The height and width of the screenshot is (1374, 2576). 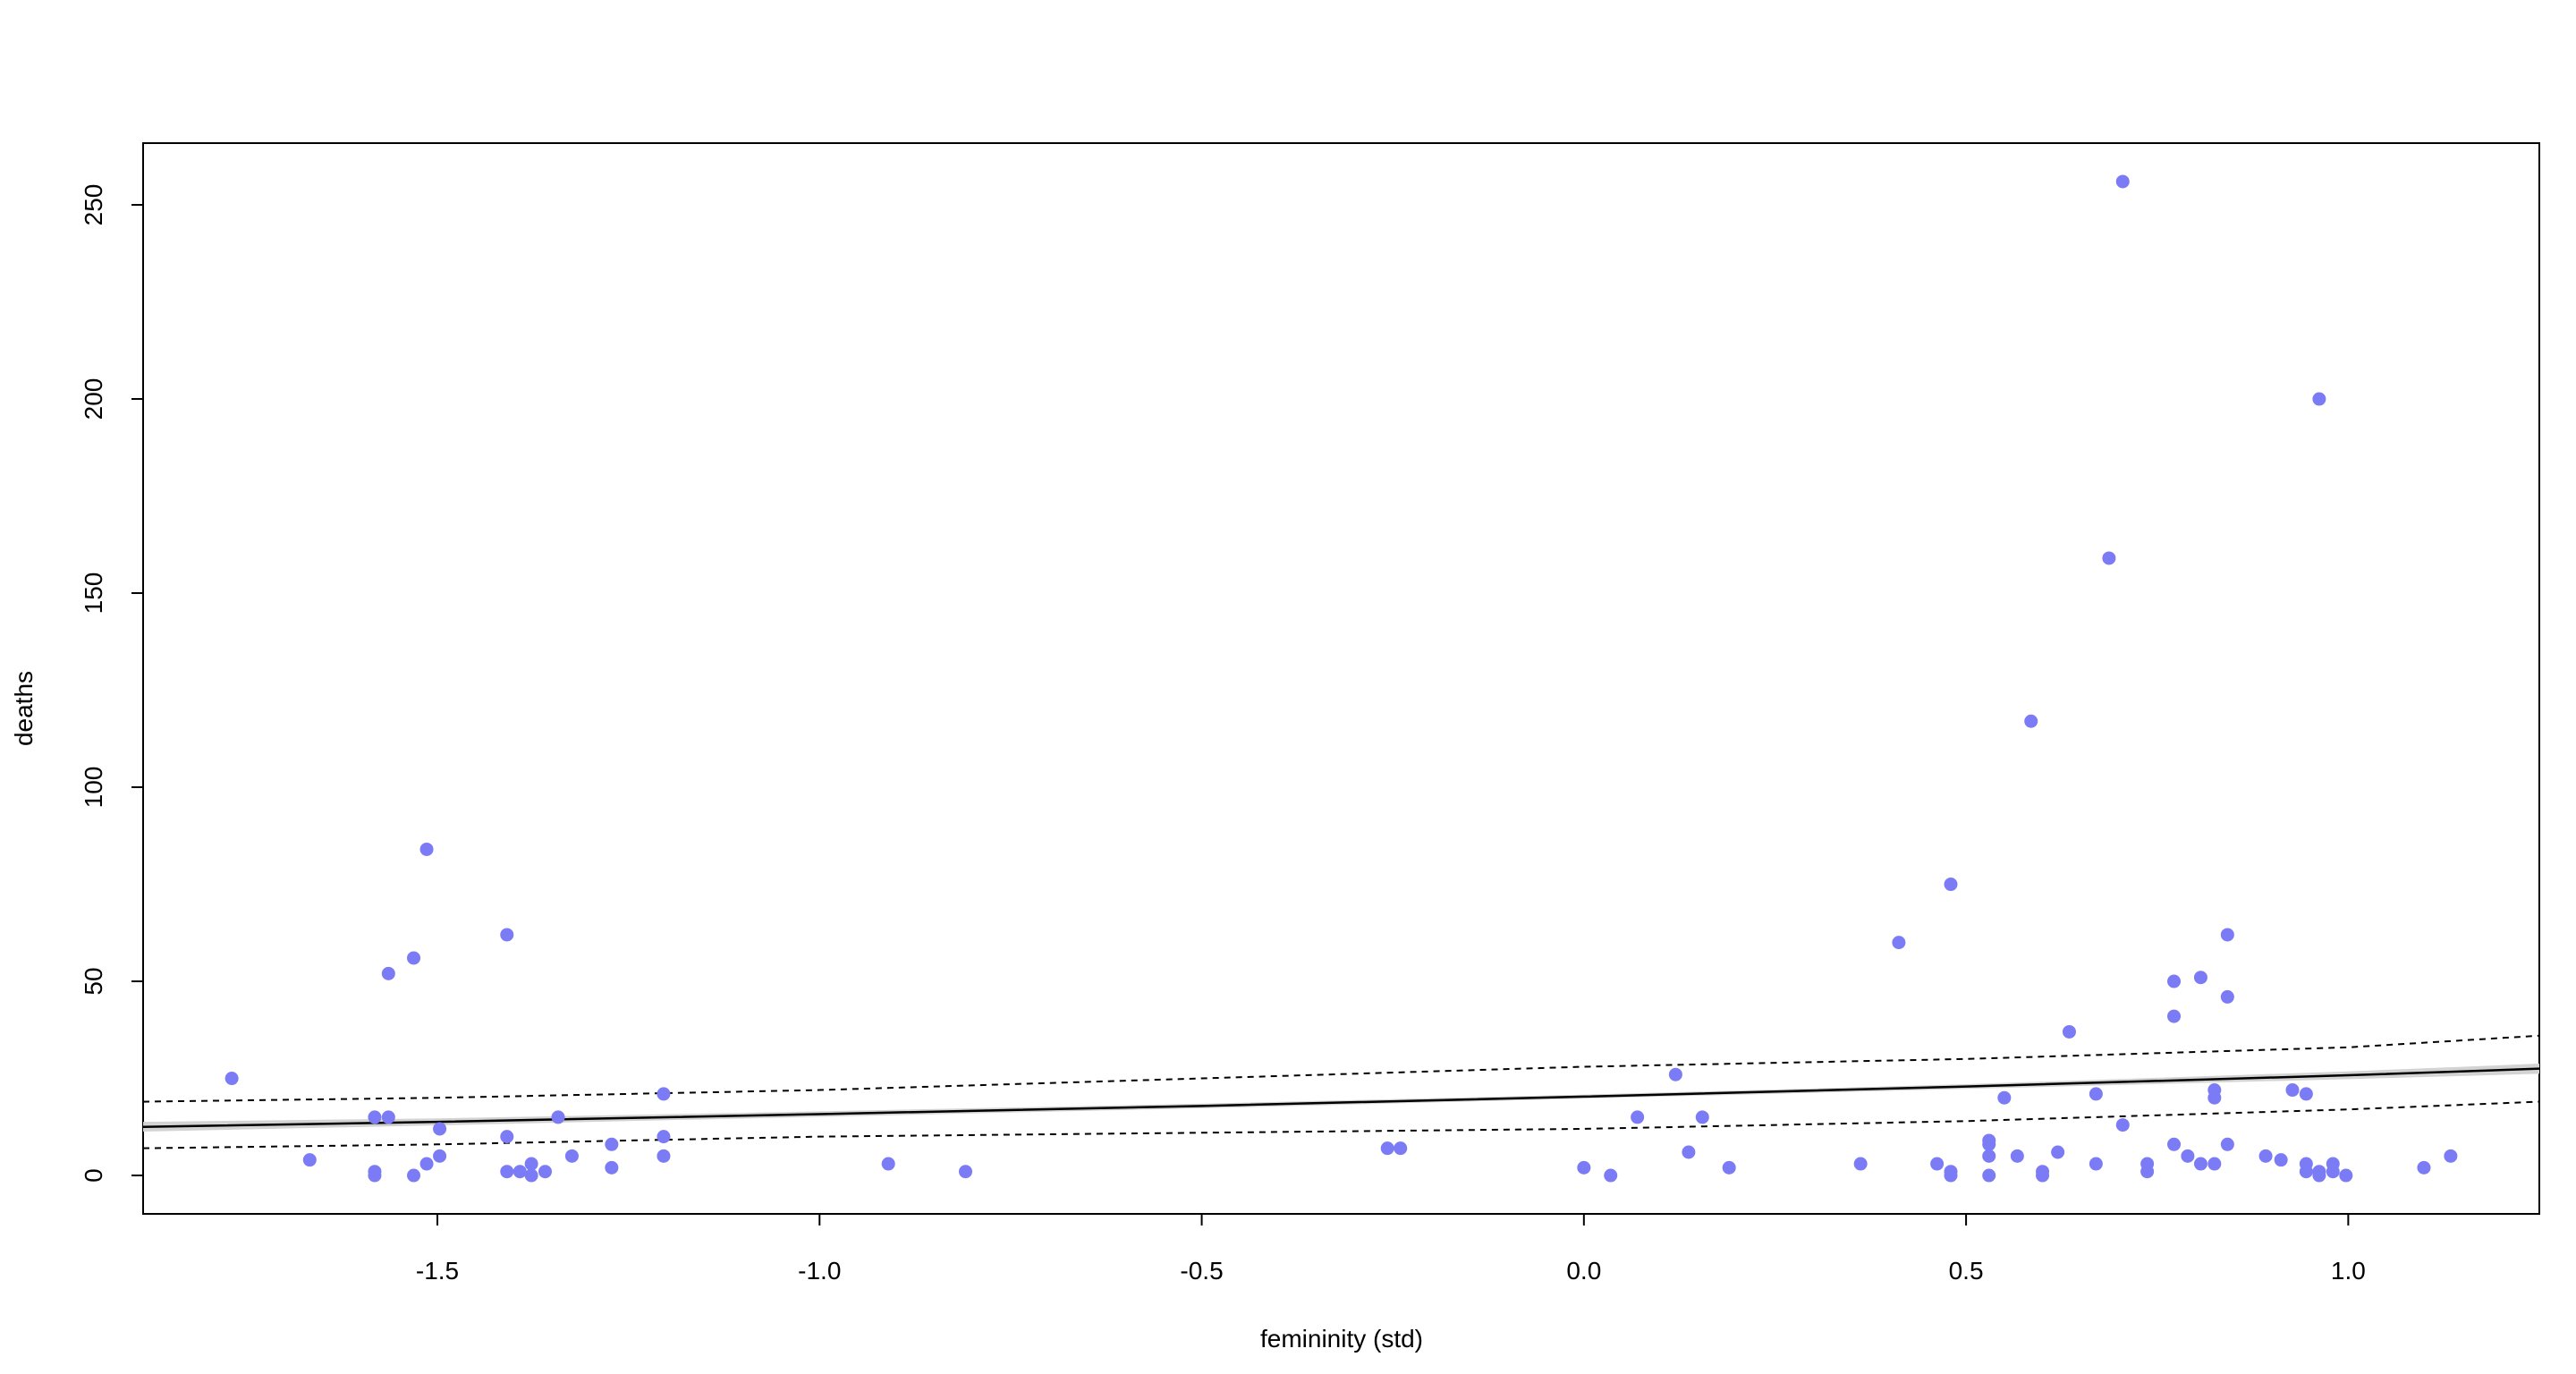 What do you see at coordinates (1341, 1339) in the screenshot?
I see `x-axis-title: femininity (std)` at bounding box center [1341, 1339].